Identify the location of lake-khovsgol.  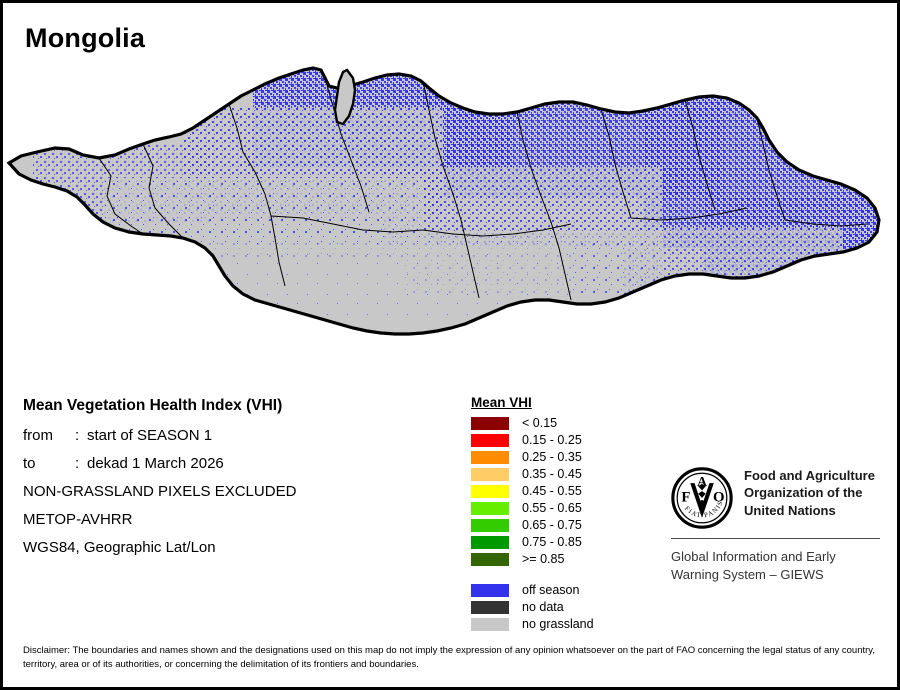
(345, 97).